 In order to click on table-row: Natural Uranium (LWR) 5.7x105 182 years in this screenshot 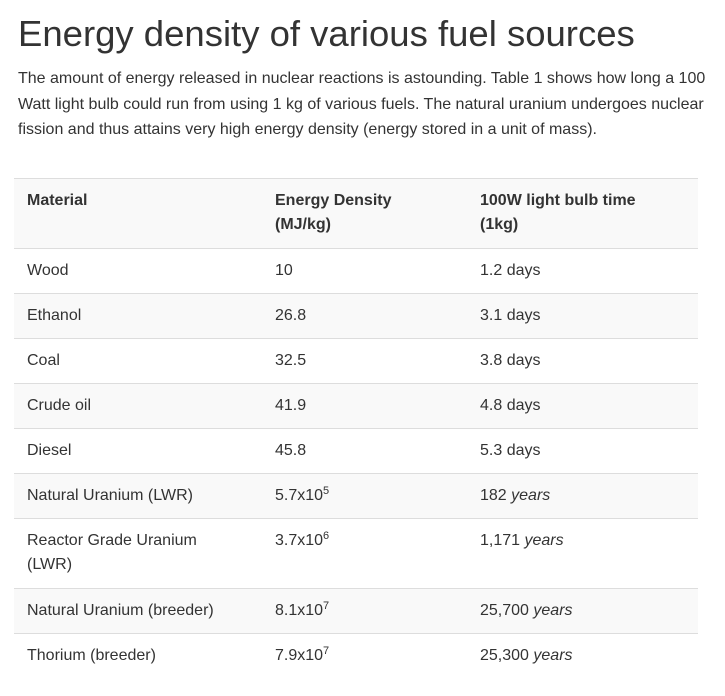, I will do `click(356, 496)`.